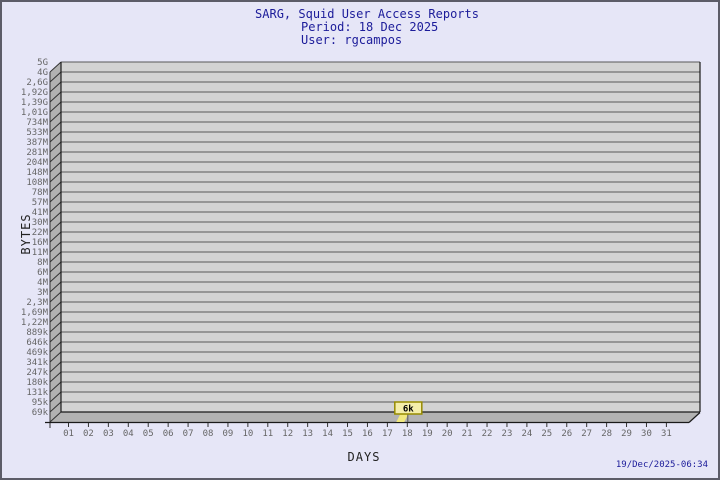 This screenshot has height=480, width=720. Describe the element at coordinates (427, 434) in the screenshot. I see `x-tick-label: 19` at that location.